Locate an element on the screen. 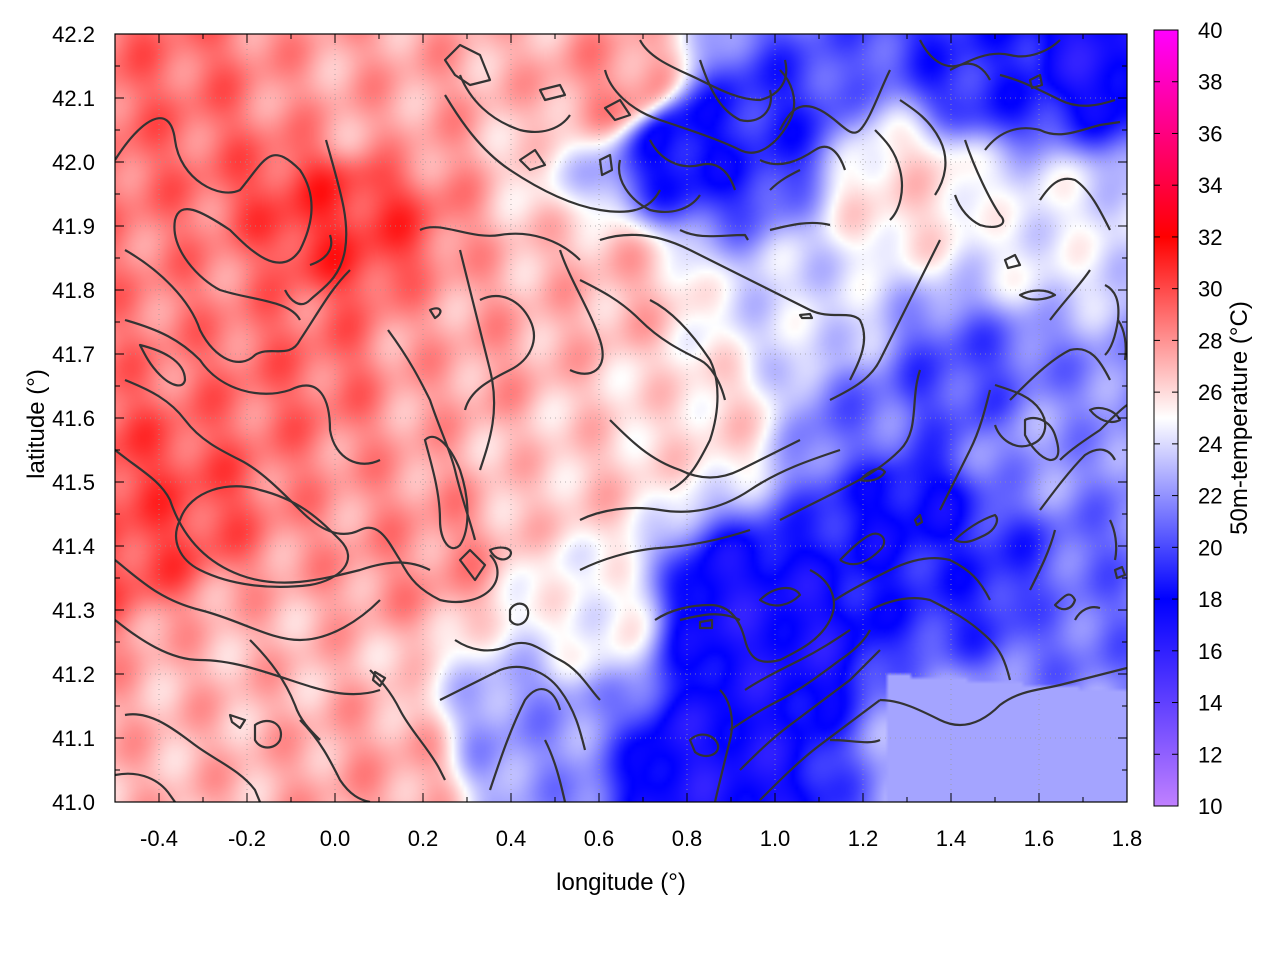 The height and width of the screenshot is (960, 1280). x-tick-label: 1.6 is located at coordinates (1039, 838).